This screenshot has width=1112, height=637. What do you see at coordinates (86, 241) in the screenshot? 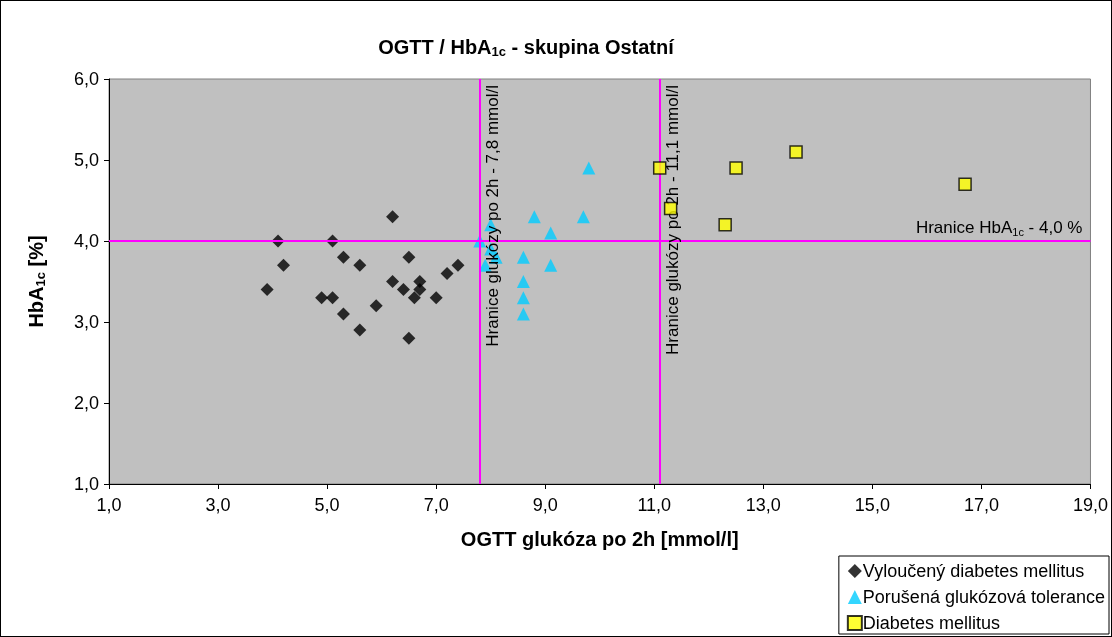
I see `y-tick-label: 4,0` at bounding box center [86, 241].